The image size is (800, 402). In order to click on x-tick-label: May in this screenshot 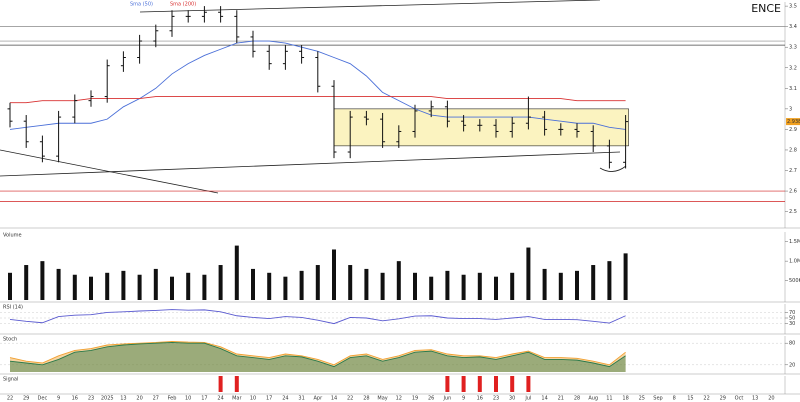, I will do `click(382, 399)`.